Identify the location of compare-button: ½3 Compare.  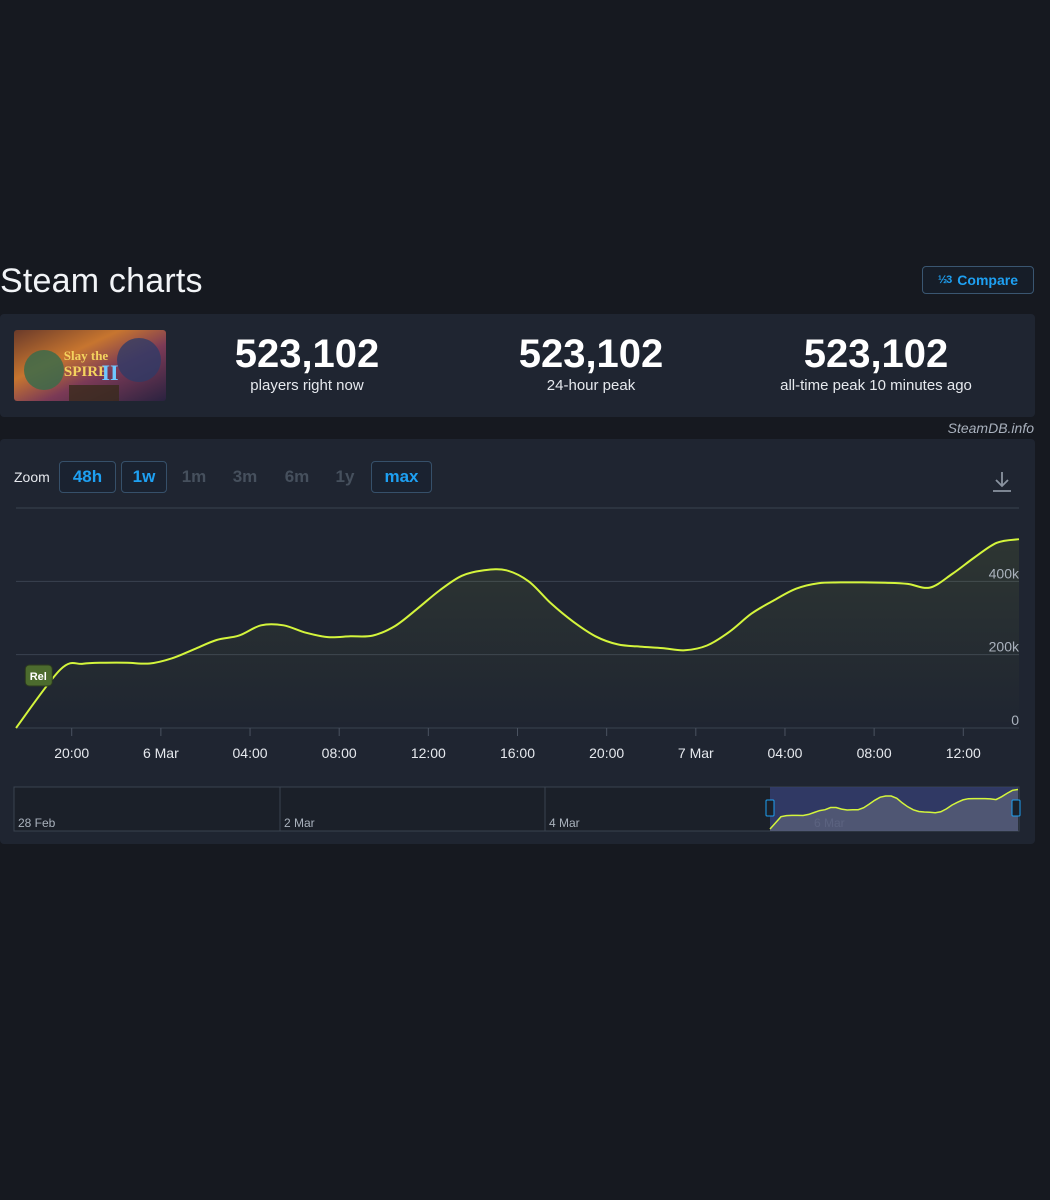
(978, 280).